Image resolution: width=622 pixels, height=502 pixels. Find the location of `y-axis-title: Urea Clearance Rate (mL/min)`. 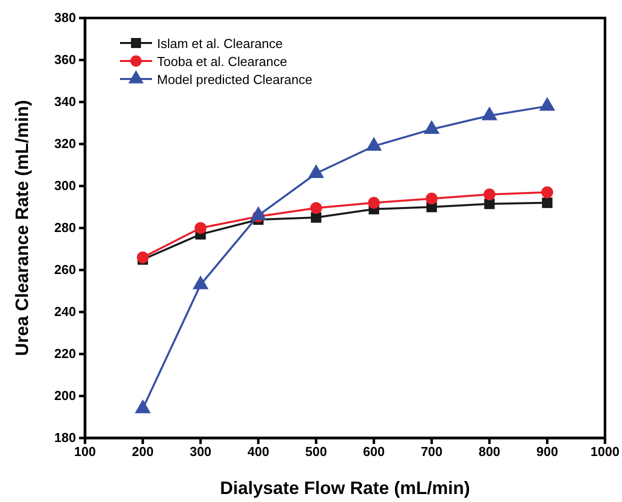

y-axis-title: Urea Clearance Rate (mL/min) is located at coordinates (22, 228).